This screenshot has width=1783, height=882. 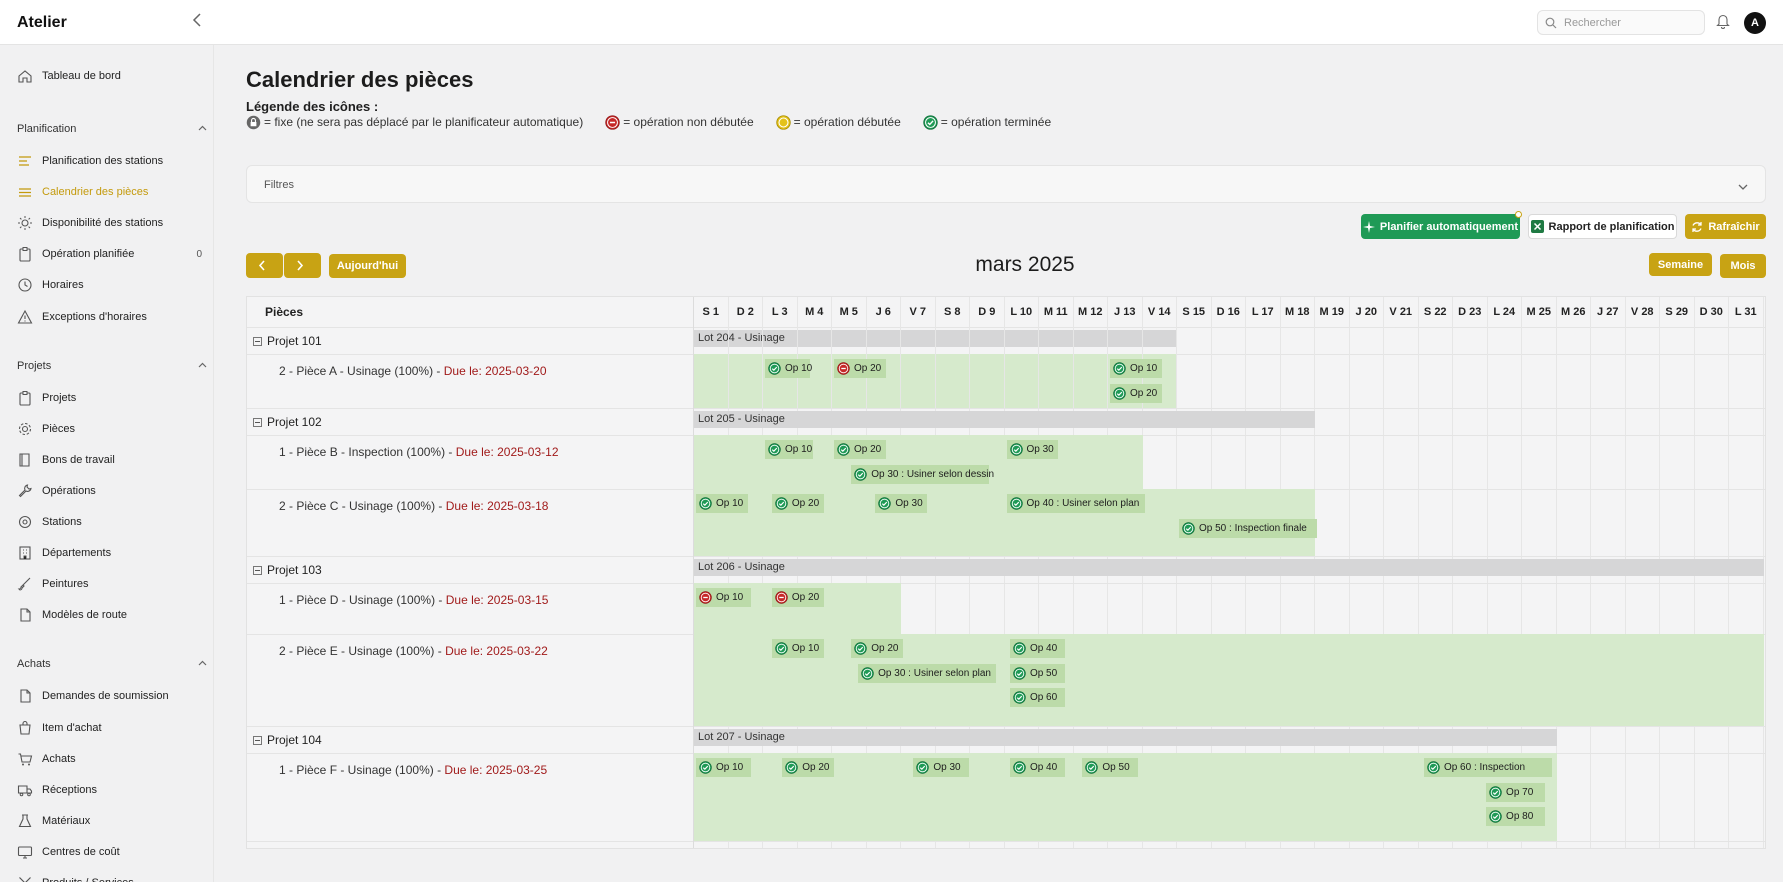 I want to click on sidebar-item-opération-planifiée: Opération planifiée 0, so click(x=112, y=254).